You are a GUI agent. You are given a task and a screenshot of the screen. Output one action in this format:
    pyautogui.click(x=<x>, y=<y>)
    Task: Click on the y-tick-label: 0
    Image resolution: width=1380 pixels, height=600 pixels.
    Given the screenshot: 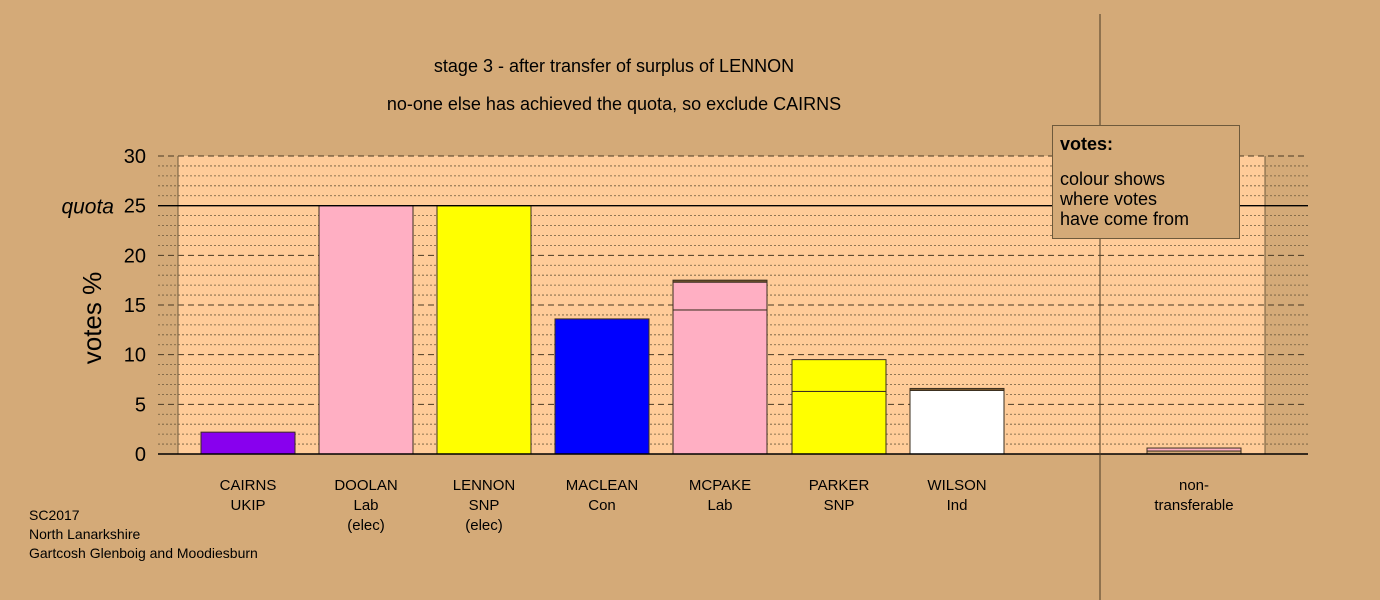 What is the action you would take?
    pyautogui.click(x=140, y=455)
    